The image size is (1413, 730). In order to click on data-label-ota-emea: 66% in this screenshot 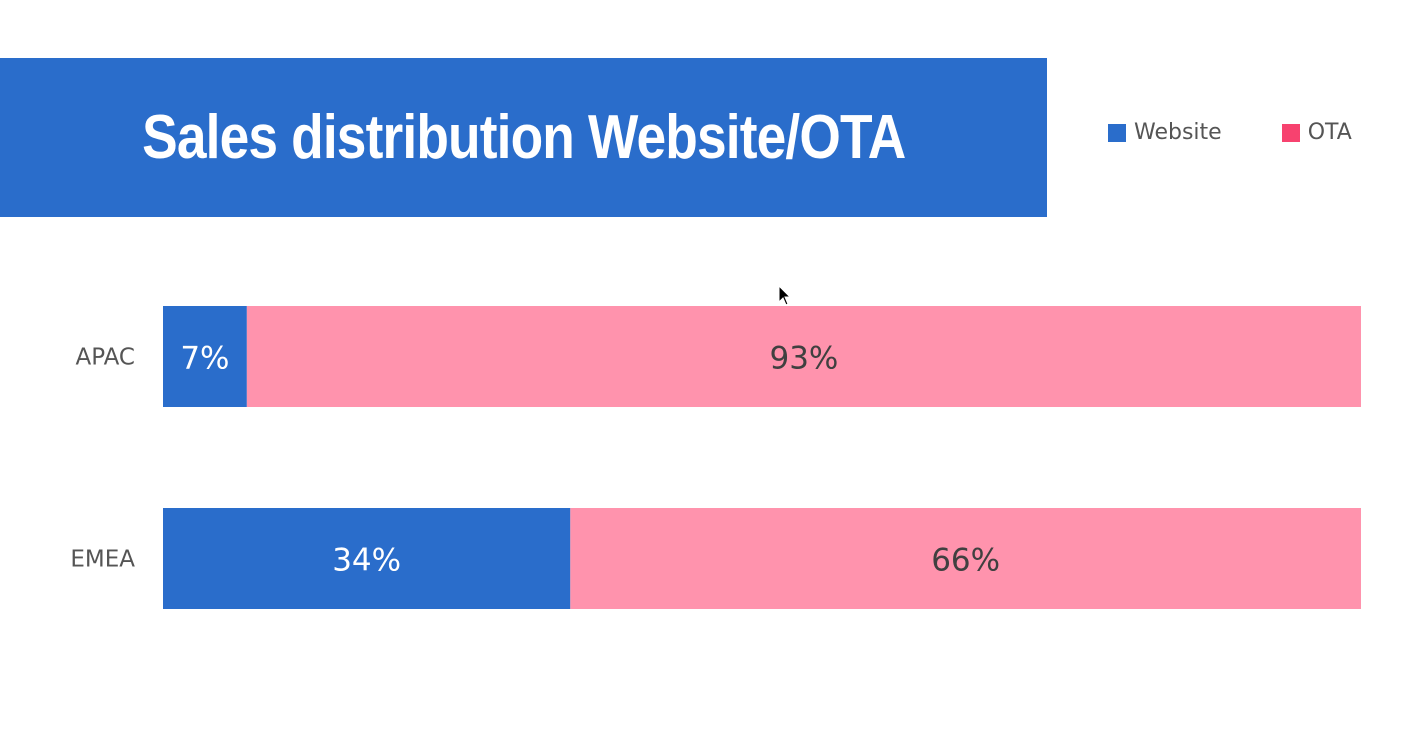, I will do `click(965, 561)`.